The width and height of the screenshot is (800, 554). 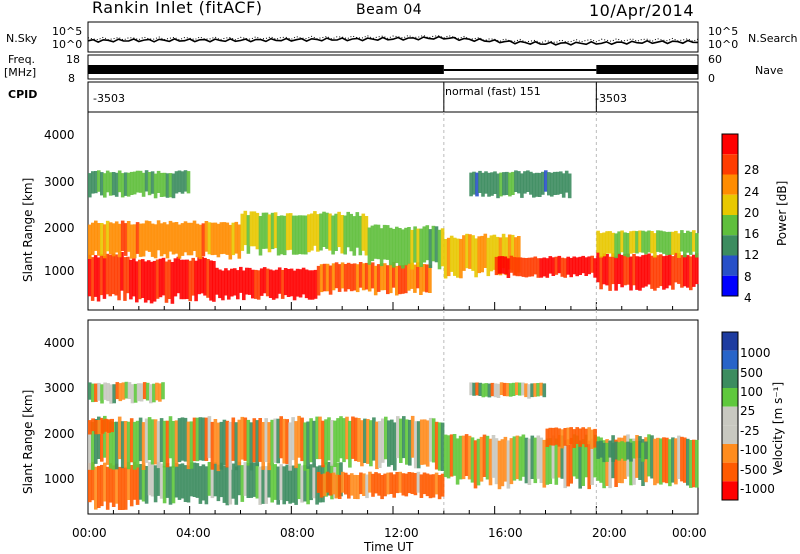 What do you see at coordinates (754, 470) in the screenshot?
I see `velocity-cbar-tick-neg500: -500` at bounding box center [754, 470].